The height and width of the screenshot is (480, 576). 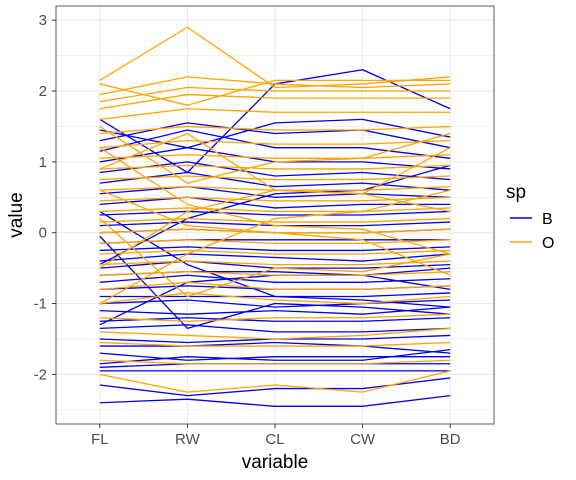 I want to click on y-tick-label: -2, so click(x=40, y=374).